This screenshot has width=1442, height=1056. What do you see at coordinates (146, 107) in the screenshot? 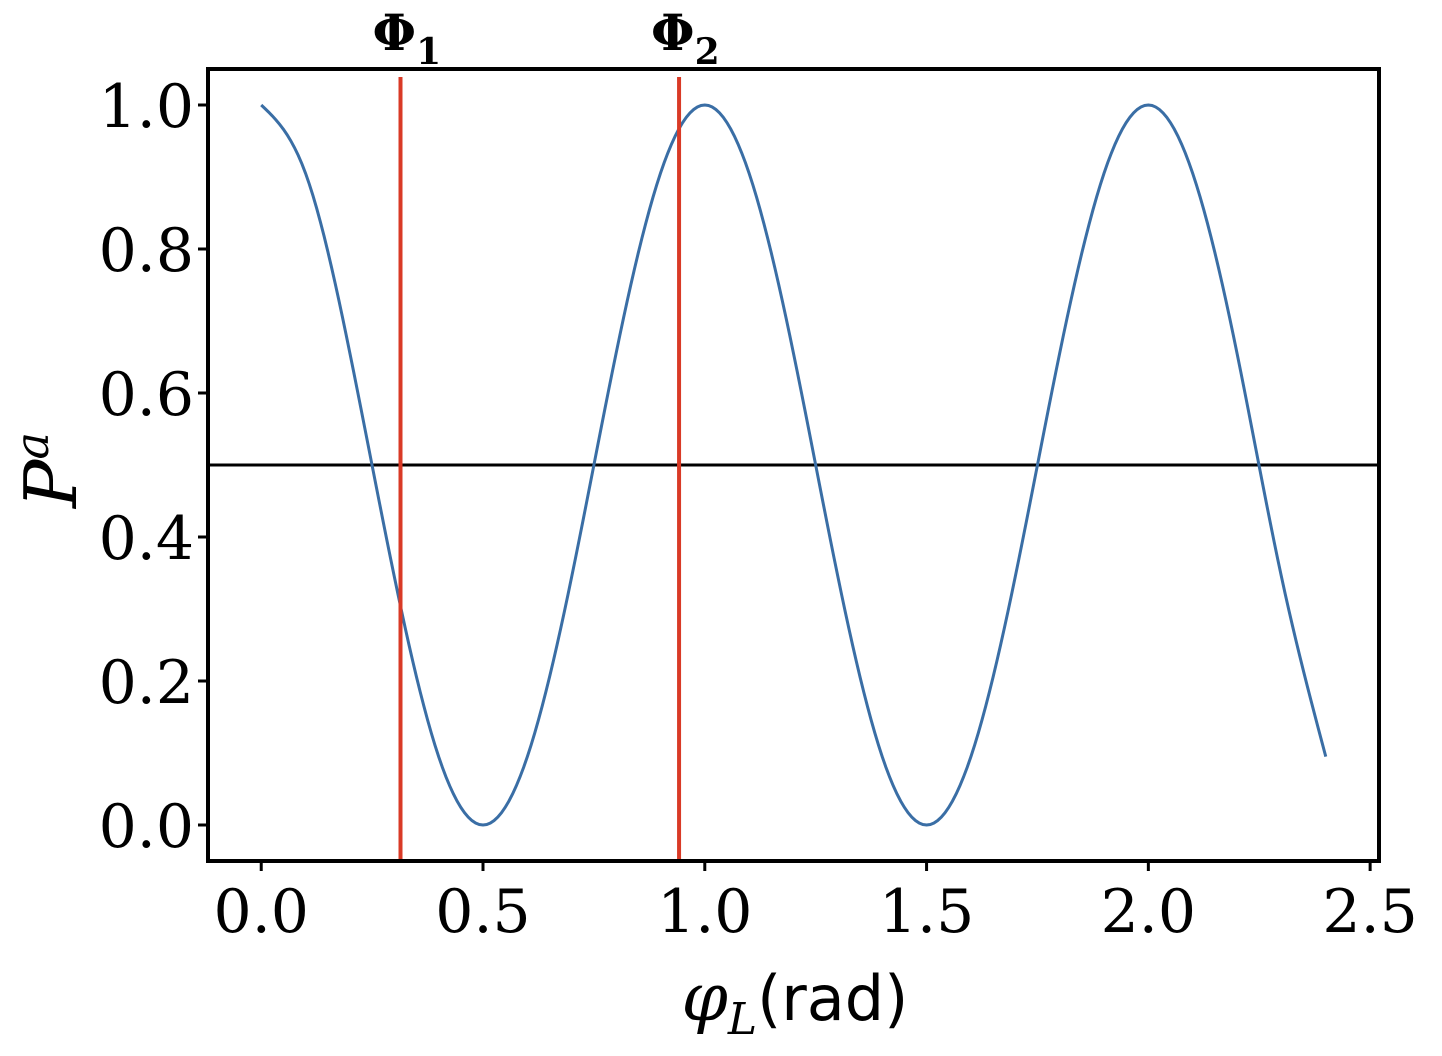
I see `y-tick-label: 1.0` at bounding box center [146, 107].